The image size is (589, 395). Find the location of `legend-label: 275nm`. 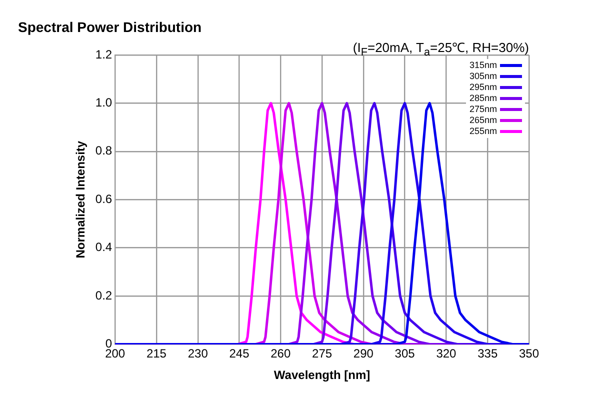

legend-label: 275nm is located at coordinates (483, 109).